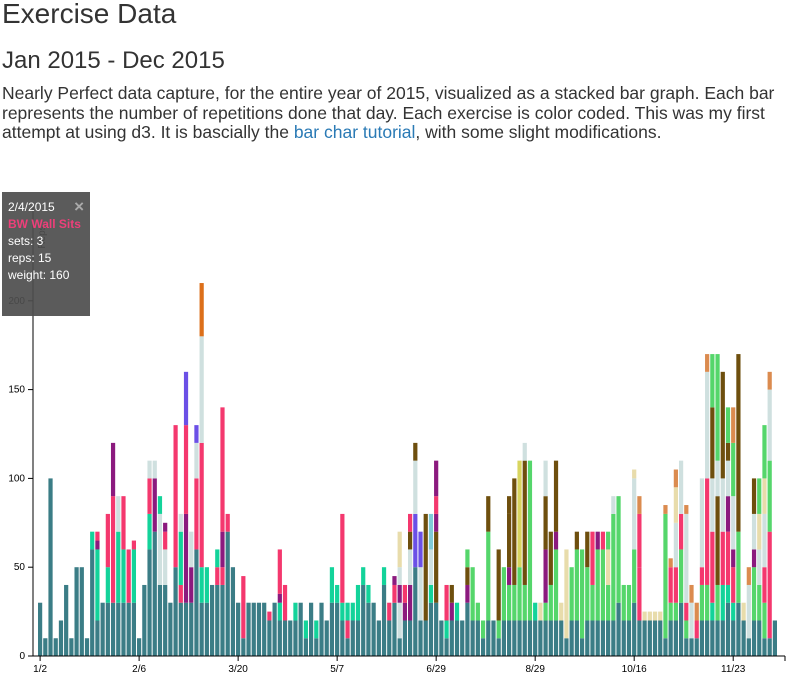  What do you see at coordinates (354, 132) in the screenshot?
I see `bar-chart-tutorial-link: bar char tutorial` at bounding box center [354, 132].